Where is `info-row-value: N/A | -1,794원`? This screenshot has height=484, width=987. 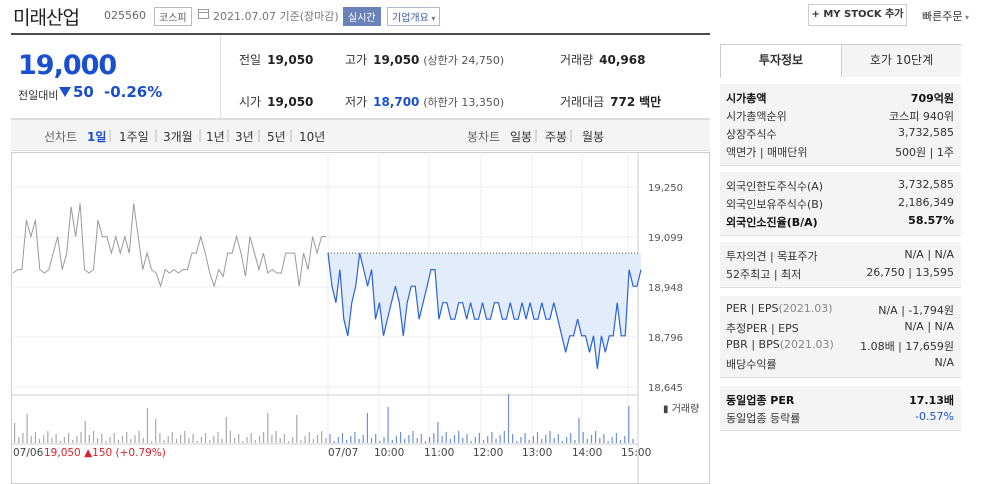
info-row-value: N/A | -1,794원 is located at coordinates (916, 310).